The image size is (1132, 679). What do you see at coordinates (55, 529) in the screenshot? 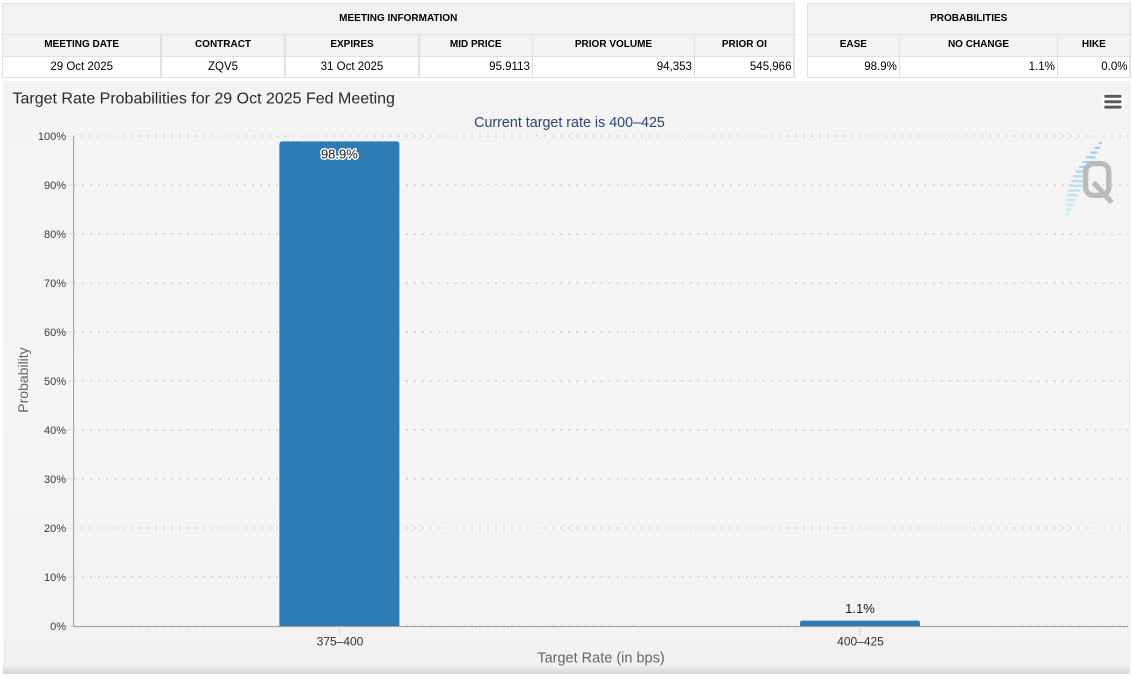
I see `svg-text: 20%` at bounding box center [55, 529].